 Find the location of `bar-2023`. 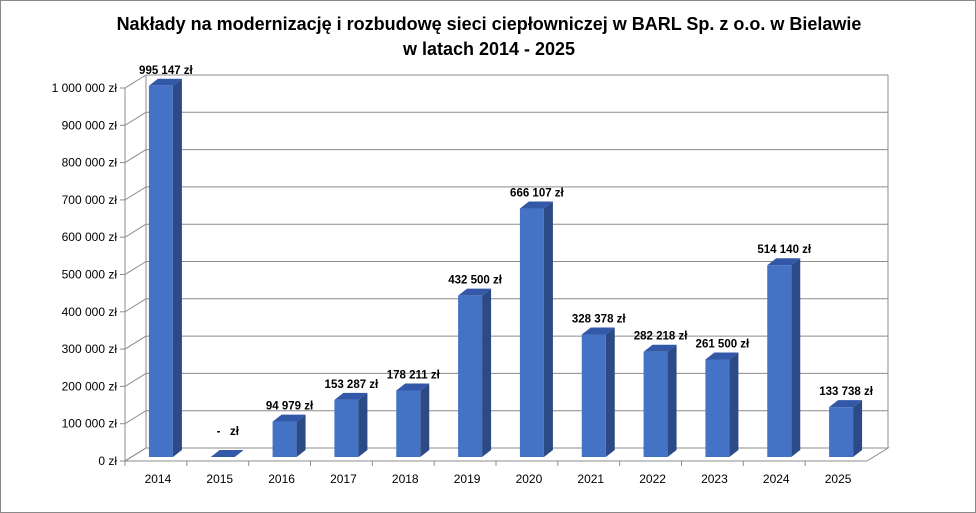

bar-2023 is located at coordinates (722, 404).